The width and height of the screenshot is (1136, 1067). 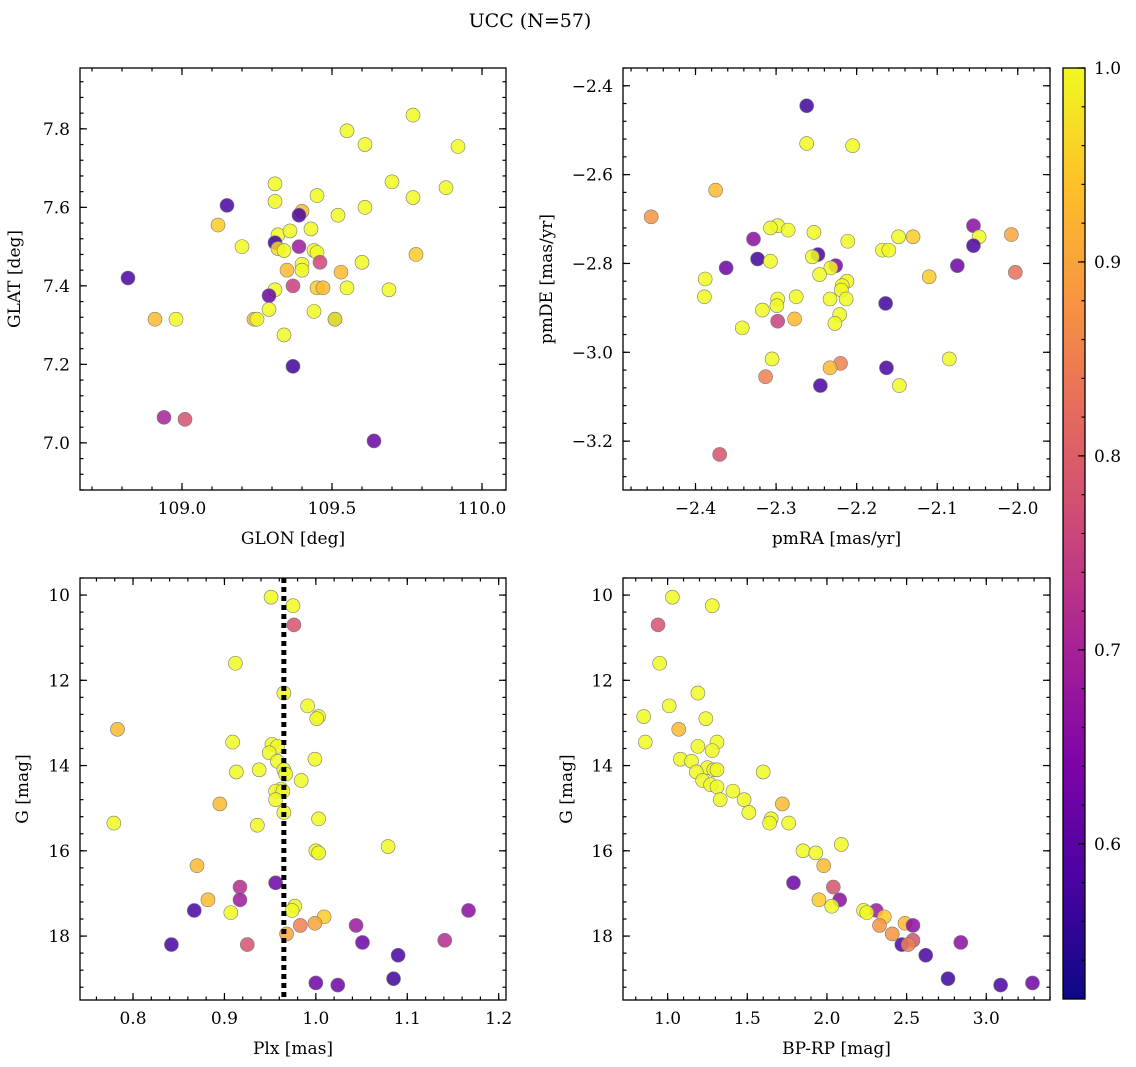 I want to click on colorbar-tick-label: 0.7, so click(x=1107, y=651).